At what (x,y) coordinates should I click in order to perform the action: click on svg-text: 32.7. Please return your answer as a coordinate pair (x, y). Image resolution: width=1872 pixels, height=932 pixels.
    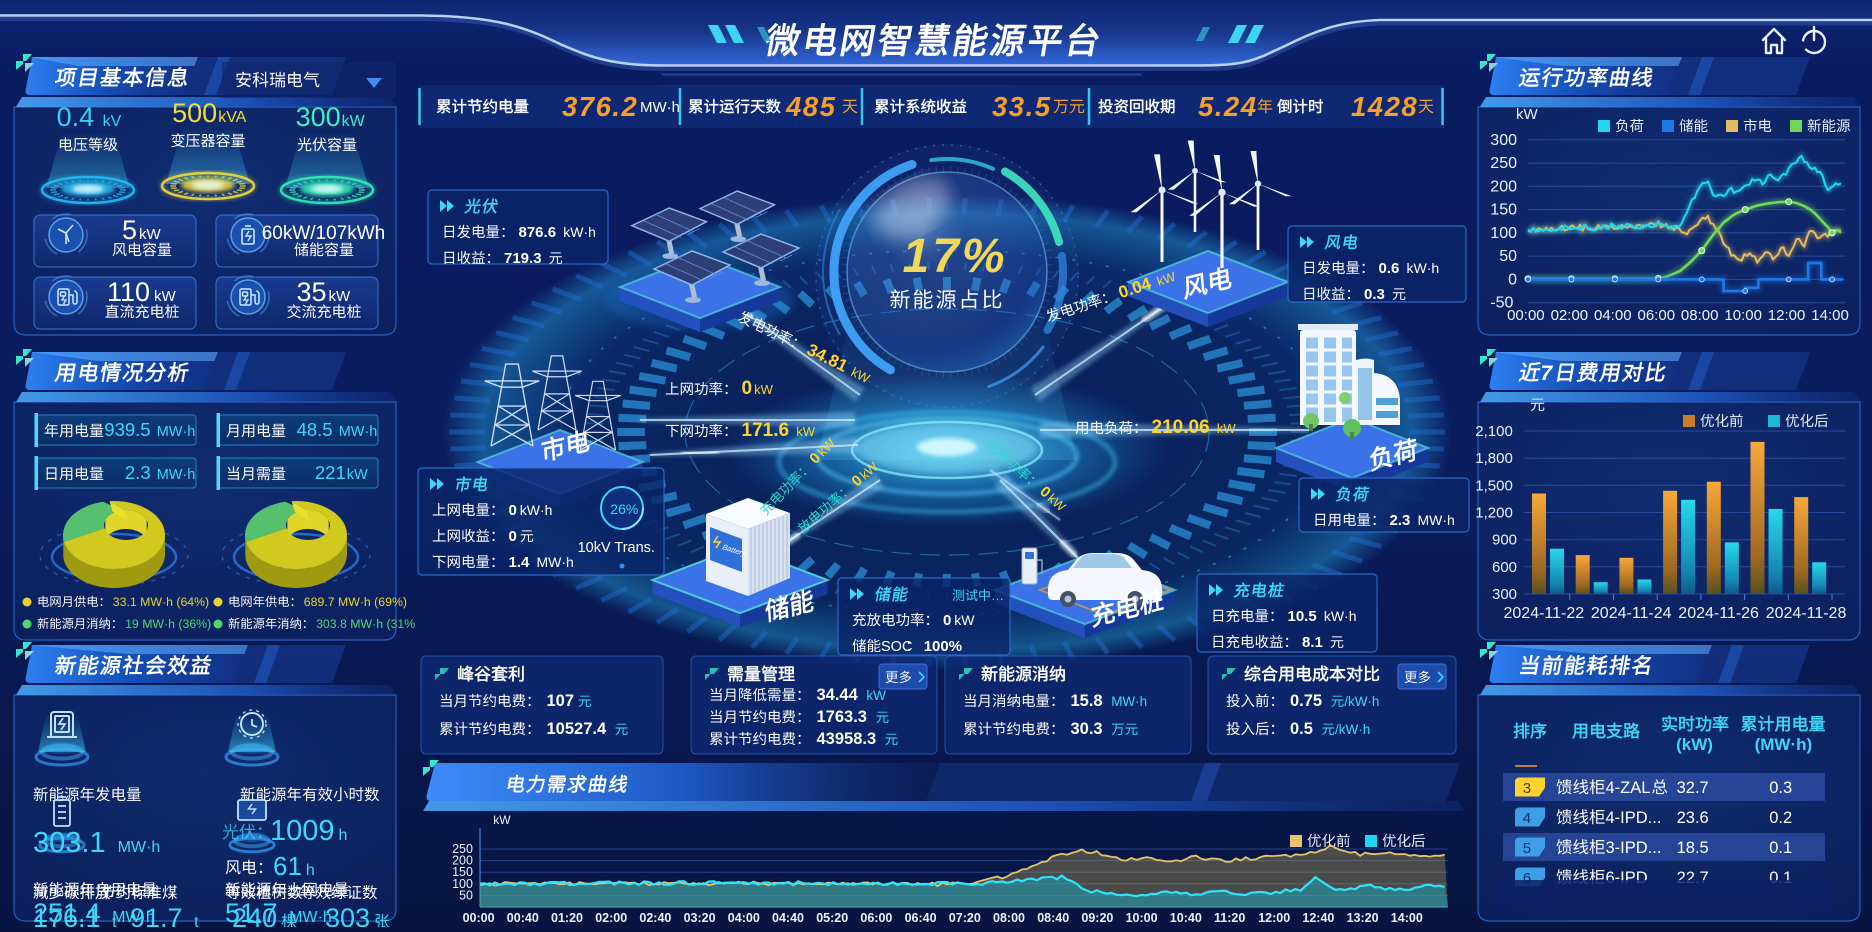
    Looking at the image, I should click on (1693, 788).